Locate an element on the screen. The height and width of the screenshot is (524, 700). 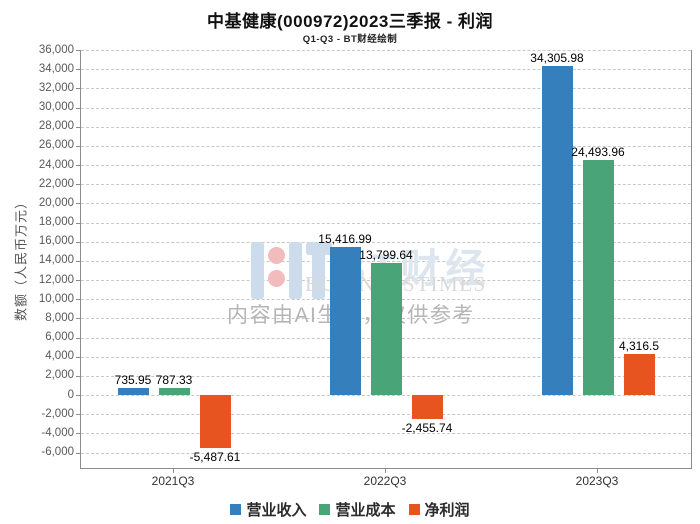
legend-item-1: 营业收入 is located at coordinates (268, 509).